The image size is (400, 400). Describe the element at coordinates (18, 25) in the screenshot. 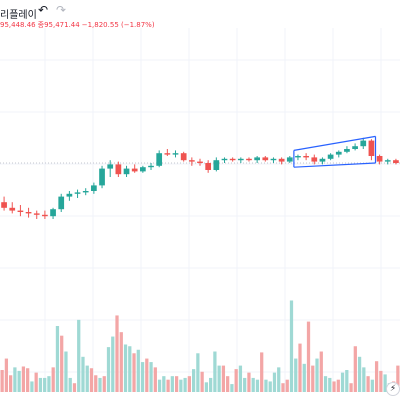

I see `ohlc-high: 95,448.46` at that location.